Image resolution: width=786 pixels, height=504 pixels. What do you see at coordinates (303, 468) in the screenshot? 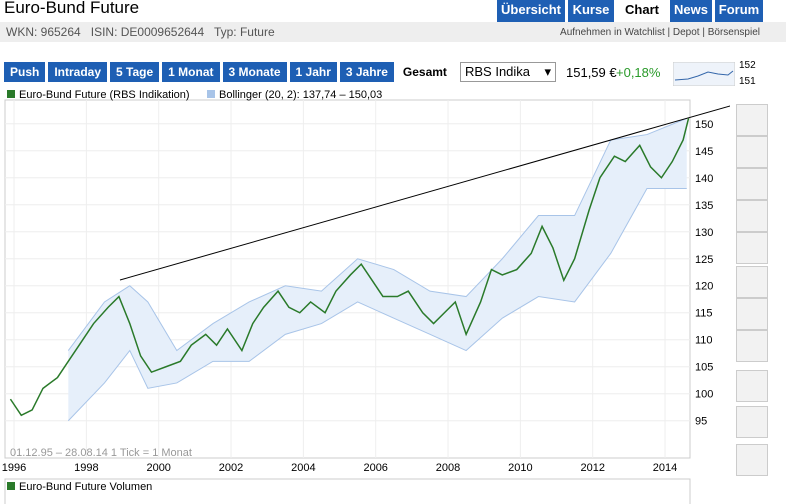
I see `x-tick-label: 2004` at bounding box center [303, 468].